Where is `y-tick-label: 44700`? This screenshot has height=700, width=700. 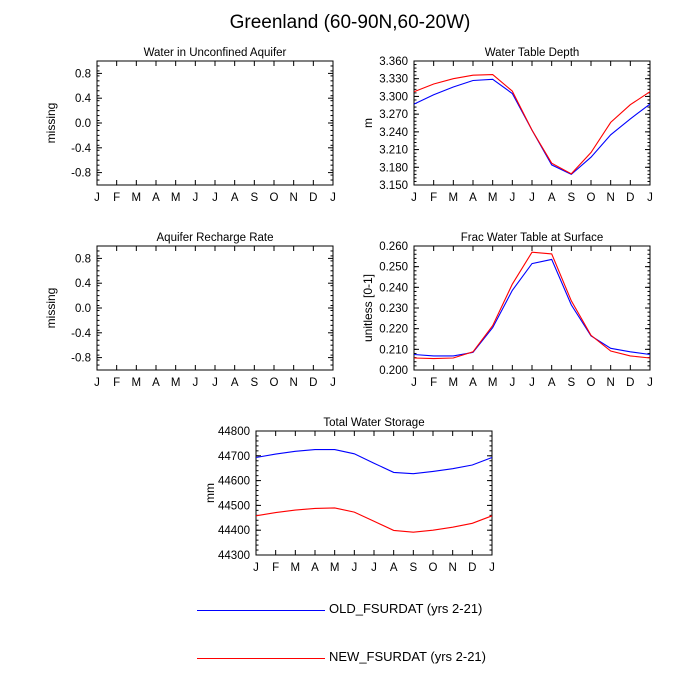
y-tick-label: 44700 is located at coordinates (234, 457).